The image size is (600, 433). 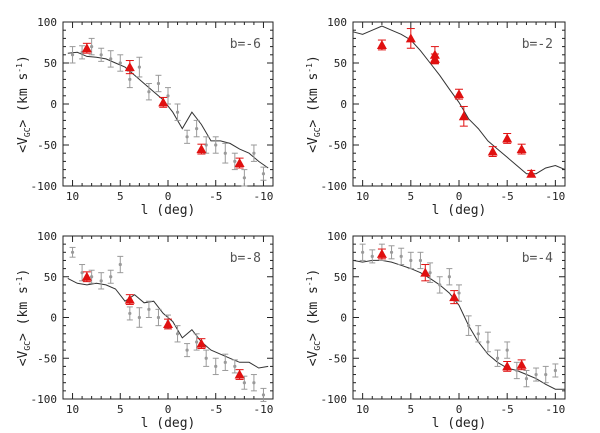 What do you see at coordinates (168, 110) in the screenshot?
I see `model-line` at bounding box center [168, 110].